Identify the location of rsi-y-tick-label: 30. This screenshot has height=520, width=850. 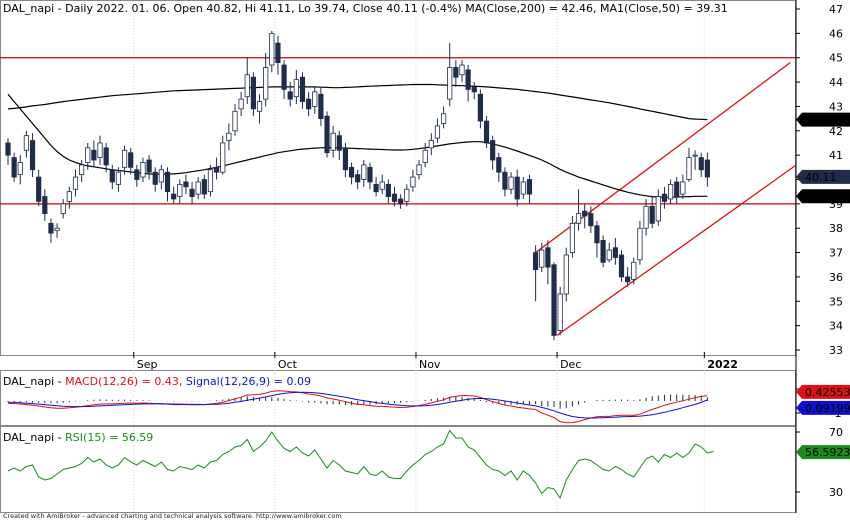
(836, 492).